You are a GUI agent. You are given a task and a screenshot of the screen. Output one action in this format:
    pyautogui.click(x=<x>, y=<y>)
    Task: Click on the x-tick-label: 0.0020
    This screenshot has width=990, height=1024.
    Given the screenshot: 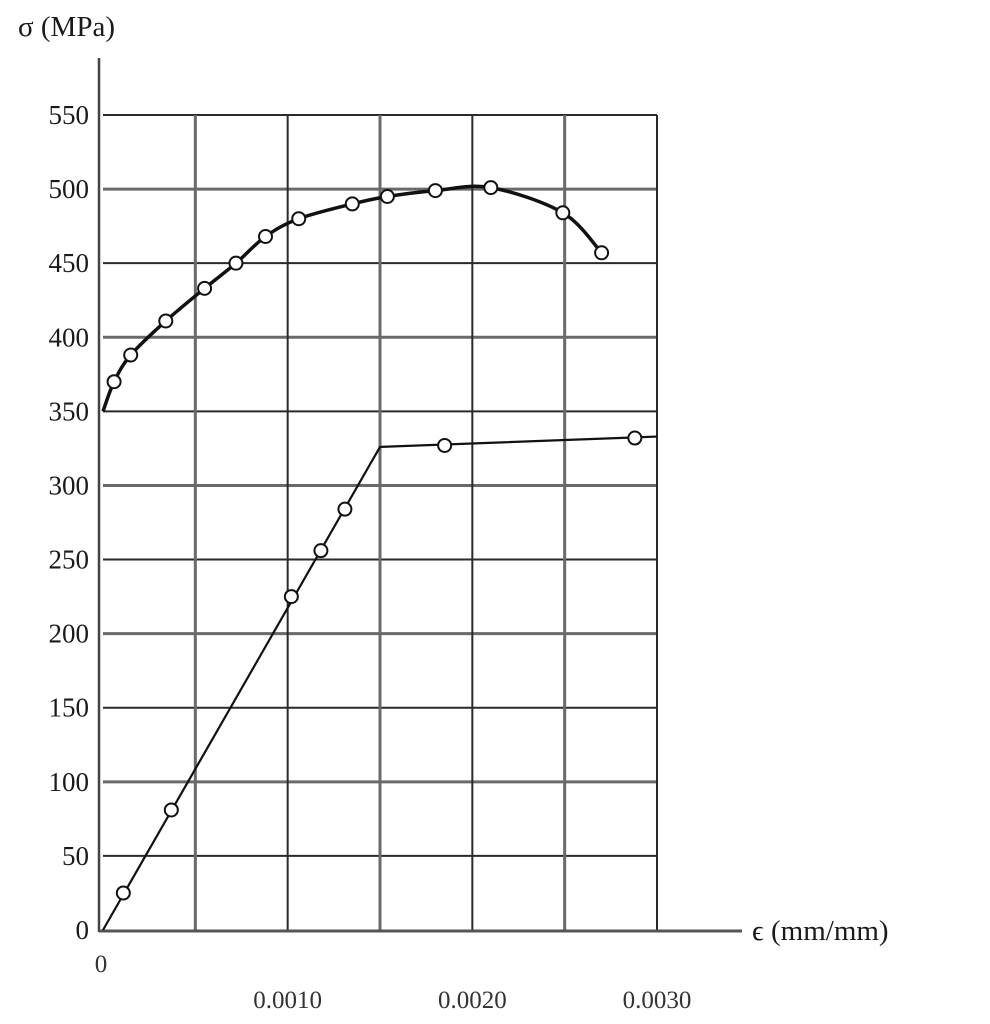 What is the action you would take?
    pyautogui.click(x=472, y=1000)
    